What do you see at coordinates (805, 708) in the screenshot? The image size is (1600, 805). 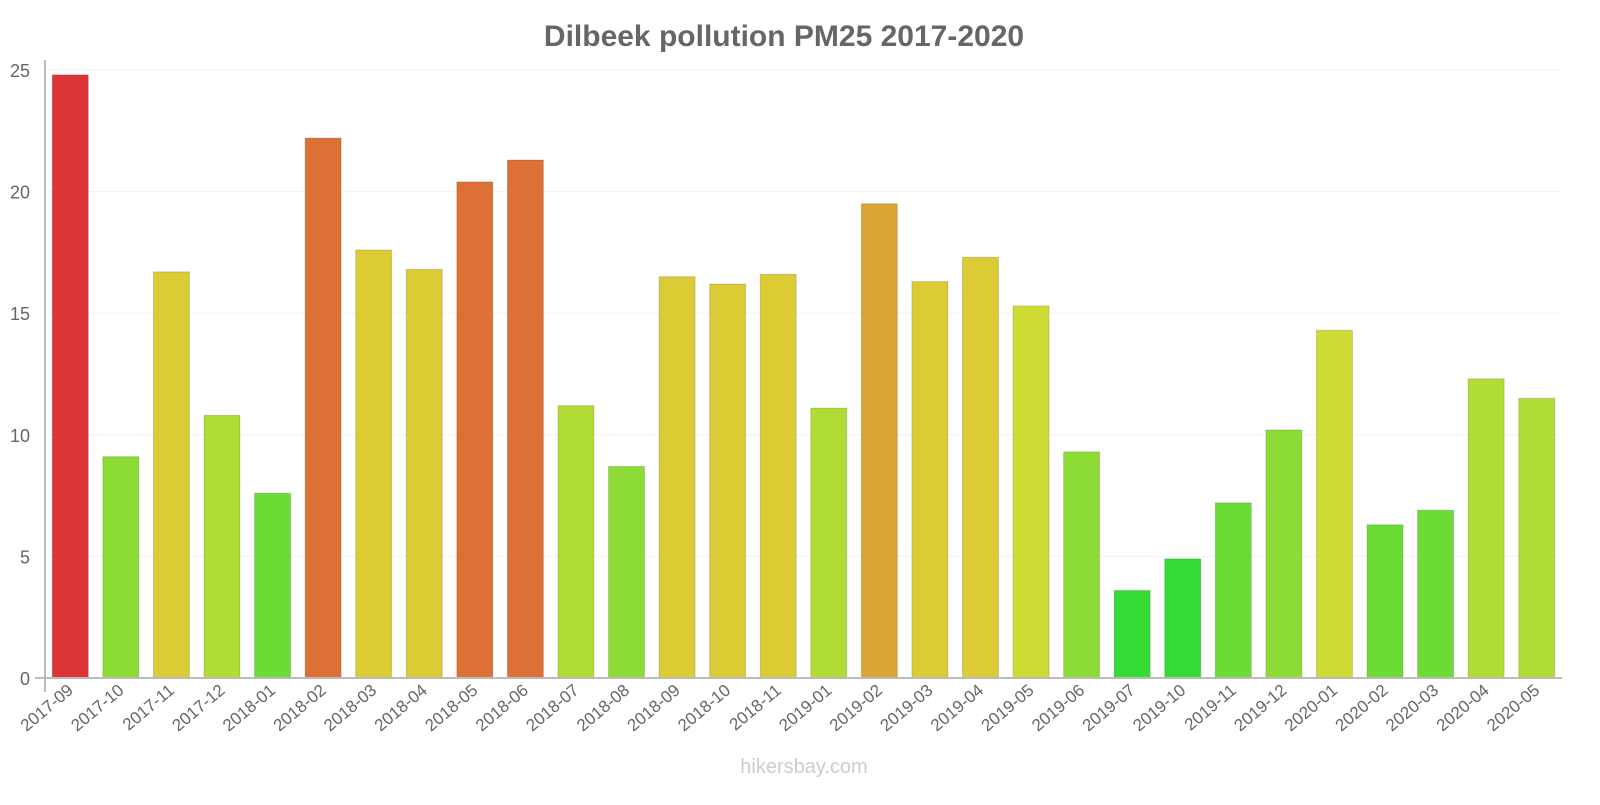 I see `x-tick-label: 2019-01` at bounding box center [805, 708].